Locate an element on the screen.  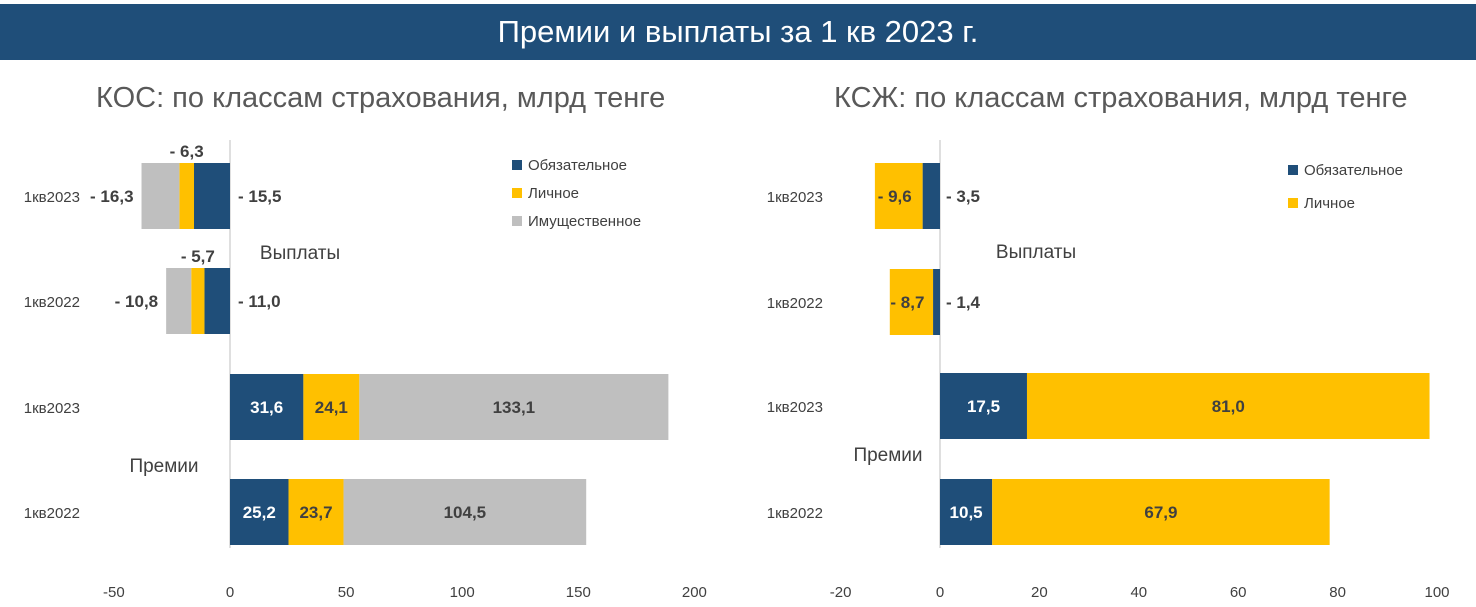
legend-swatch-imuschestvennoe is located at coordinates (517, 221).